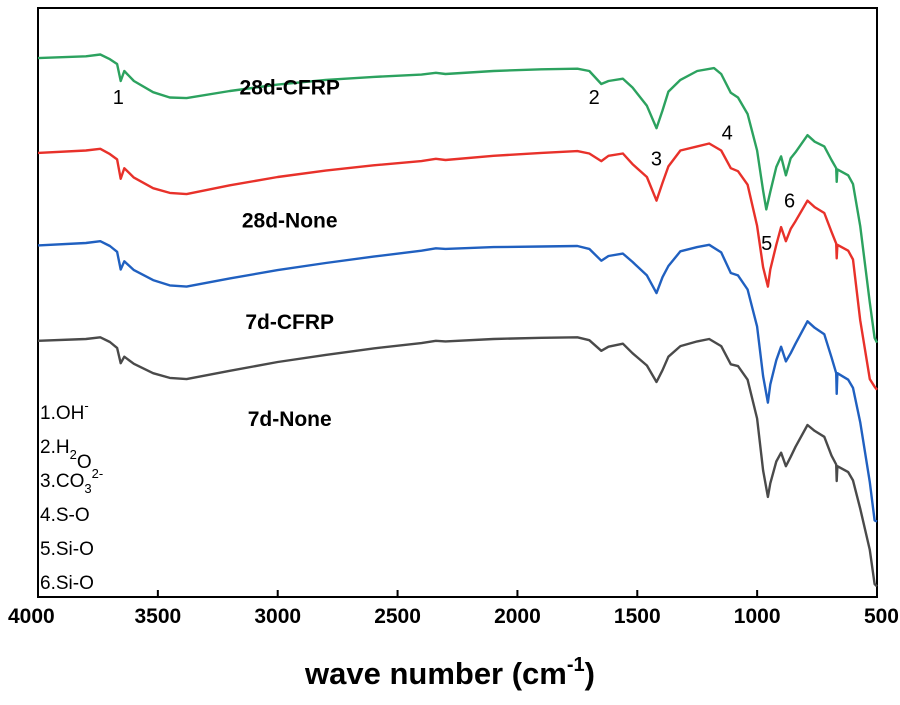  Describe the element at coordinates (157, 616) in the screenshot. I see `x-tick-label-3500: 3500` at that location.